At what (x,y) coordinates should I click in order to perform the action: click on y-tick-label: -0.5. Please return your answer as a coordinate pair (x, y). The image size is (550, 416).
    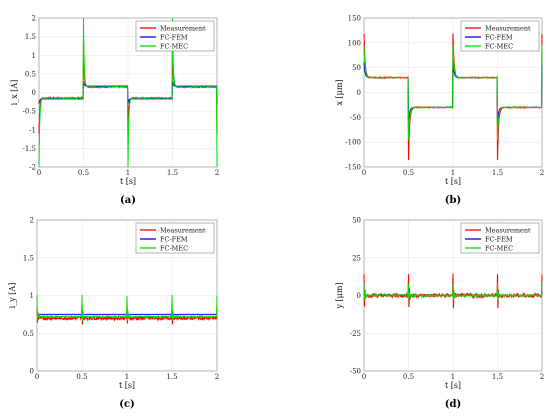
    Looking at the image, I should click on (30, 112).